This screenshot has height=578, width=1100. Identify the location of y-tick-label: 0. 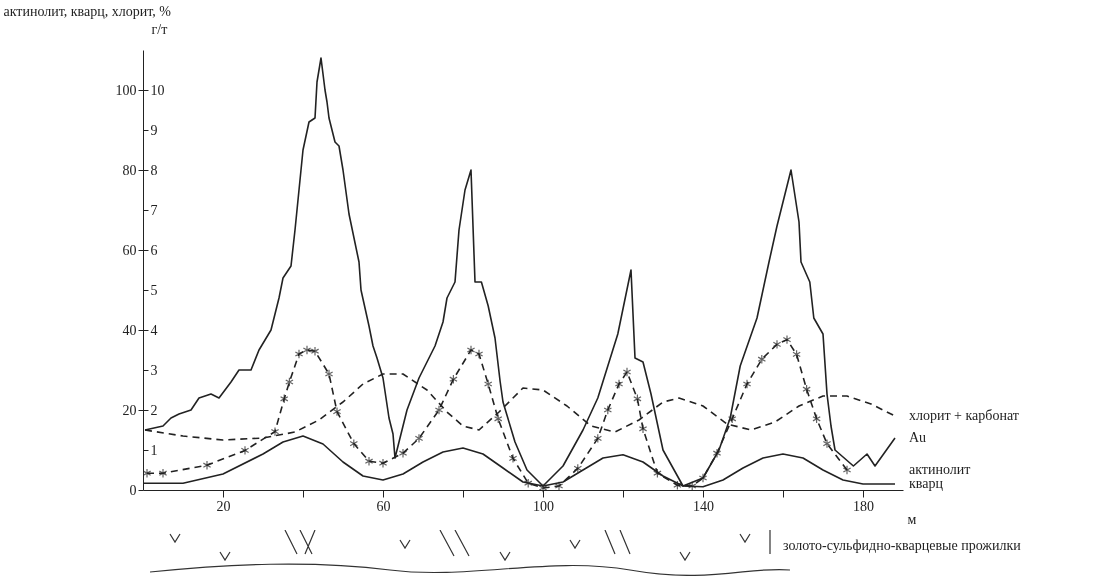
(133, 490).